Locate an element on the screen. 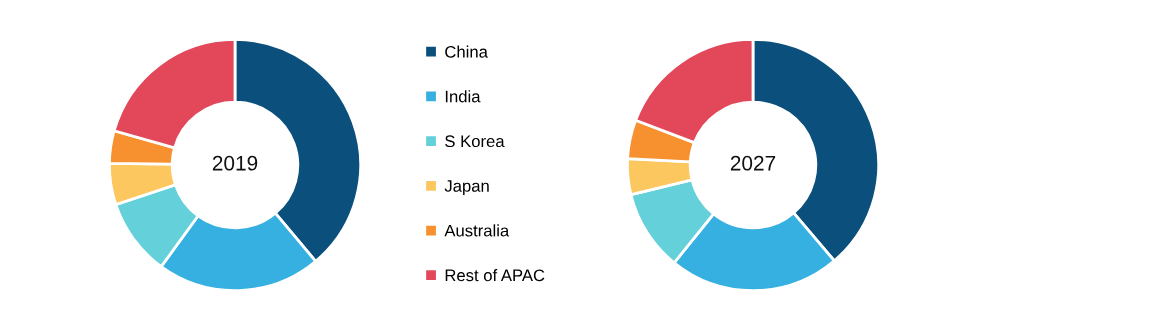 This screenshot has height=327, width=1169. legend-label: India is located at coordinates (463, 96).